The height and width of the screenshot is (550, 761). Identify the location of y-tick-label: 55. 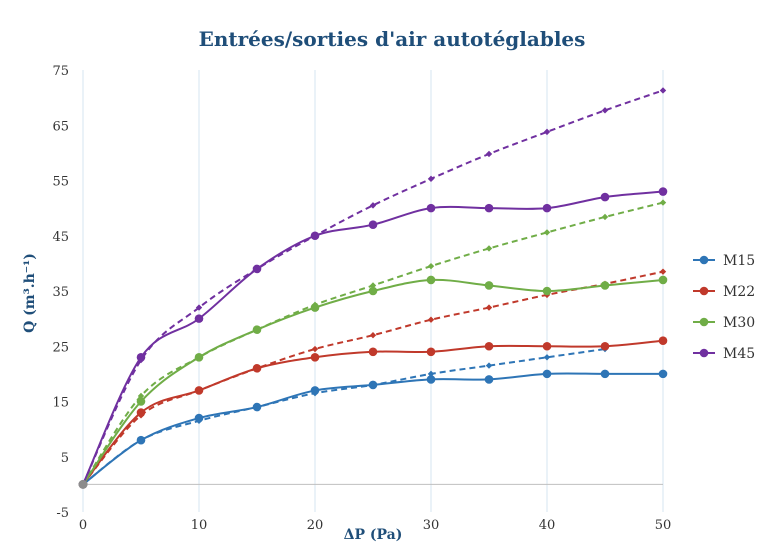
(60, 182).